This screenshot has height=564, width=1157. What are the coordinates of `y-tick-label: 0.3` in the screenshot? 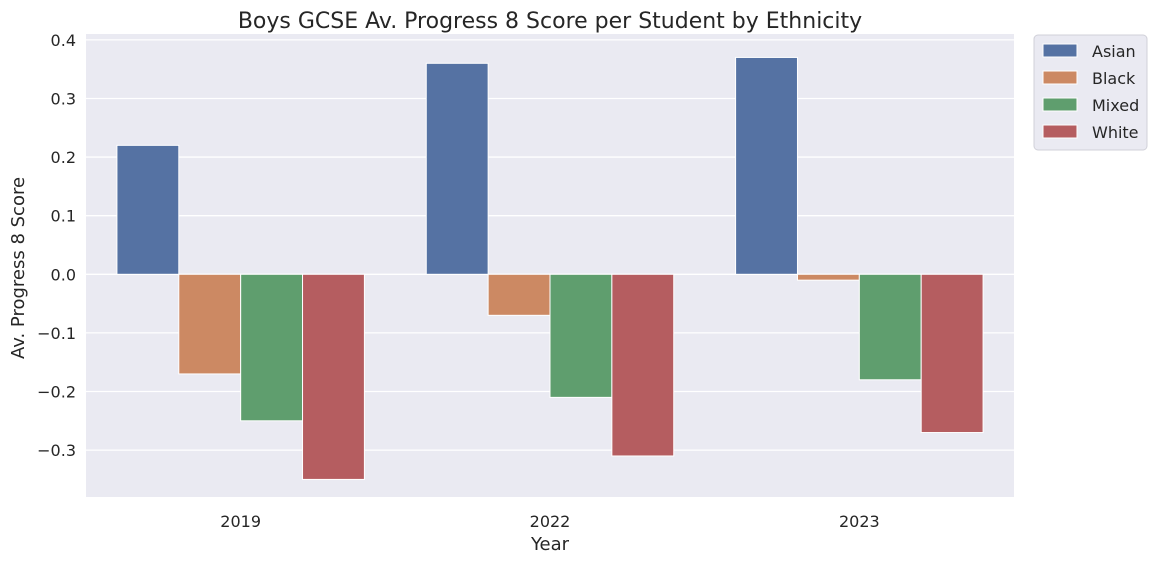 It's located at (63, 98).